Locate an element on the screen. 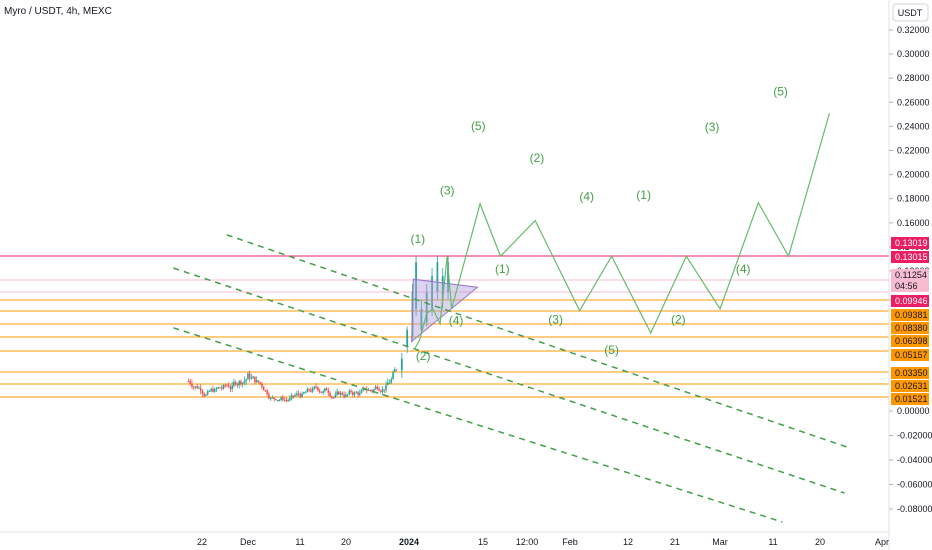 This screenshot has height=550, width=932. y-tick-label: 0.28000 is located at coordinates (913, 78).